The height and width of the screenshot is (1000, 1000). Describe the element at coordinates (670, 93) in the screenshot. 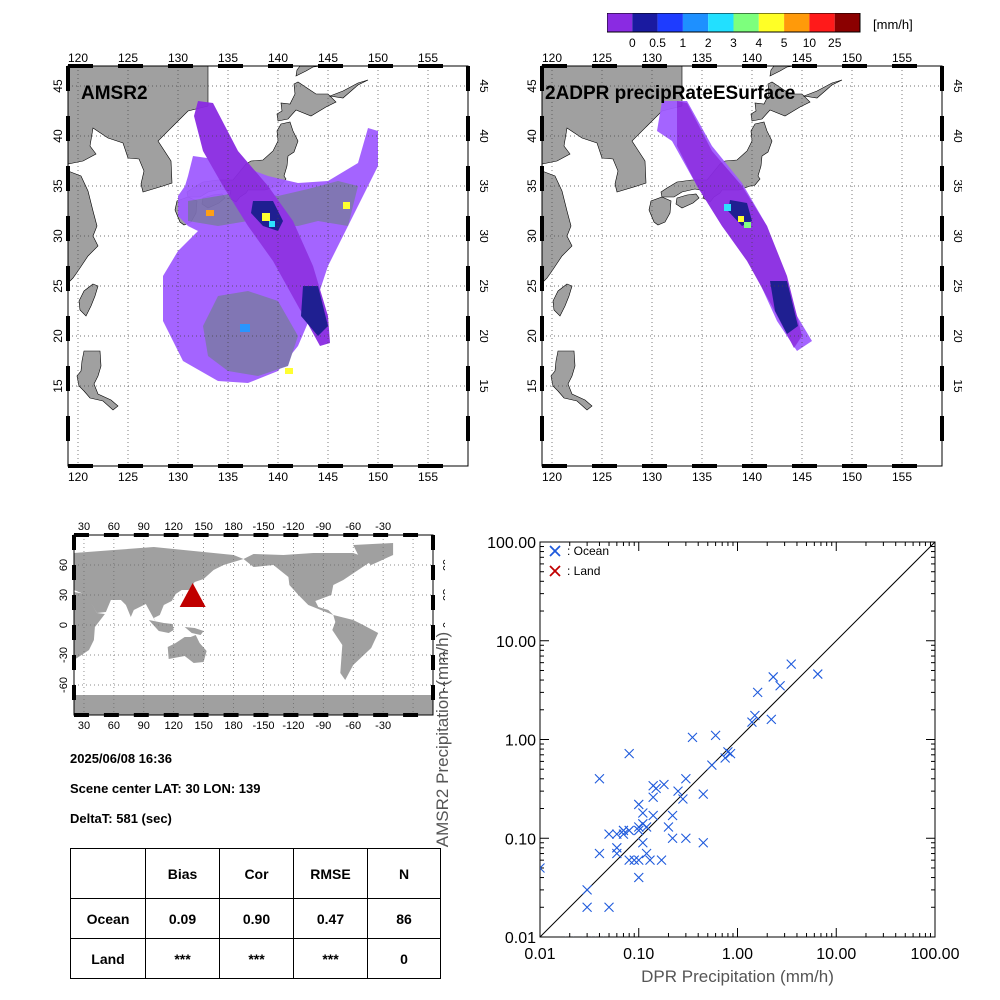

I see `dpr-title: 2ADPR precipRateESurface` at that location.